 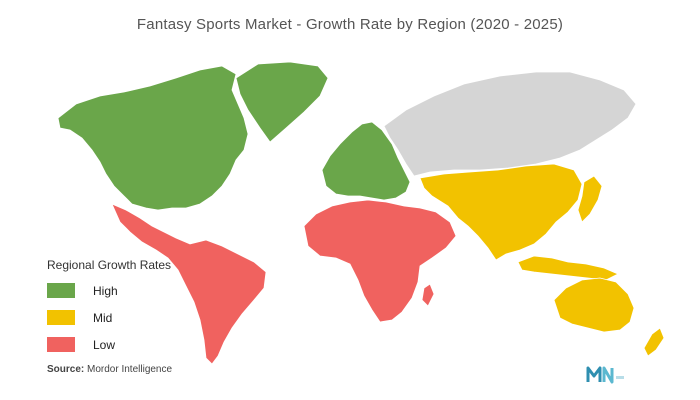 I want to click on source-prefix: Source:, so click(x=66, y=369).